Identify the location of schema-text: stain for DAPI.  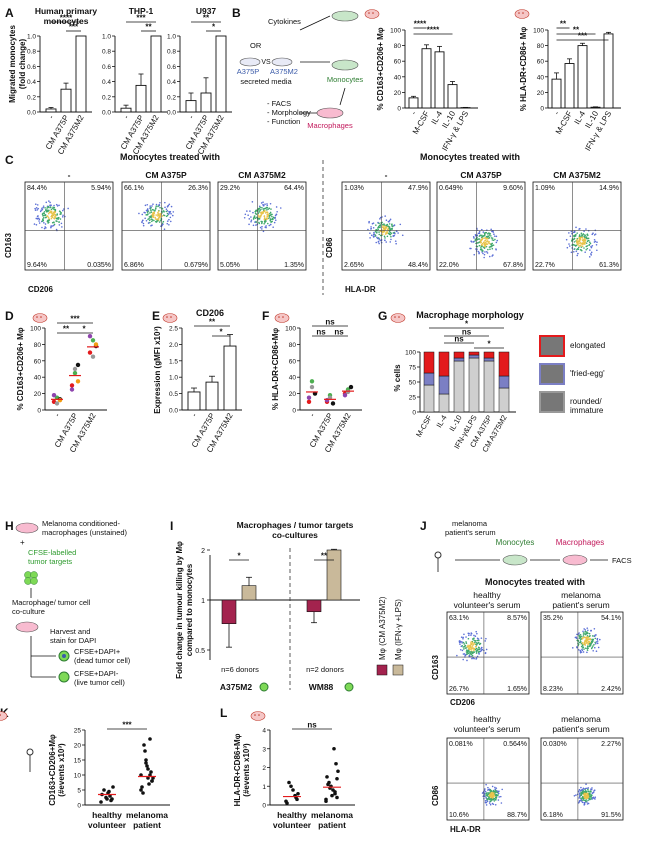
(73, 640).